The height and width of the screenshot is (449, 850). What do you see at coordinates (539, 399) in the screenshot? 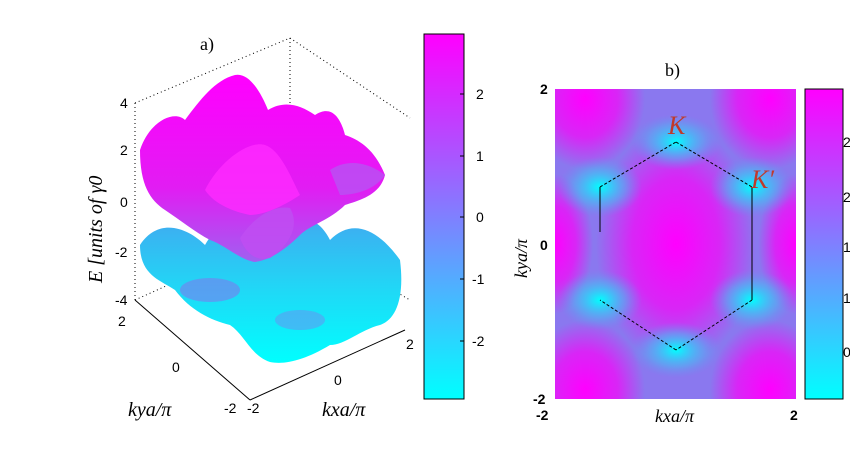
I see `y-tick: -2` at bounding box center [539, 399].